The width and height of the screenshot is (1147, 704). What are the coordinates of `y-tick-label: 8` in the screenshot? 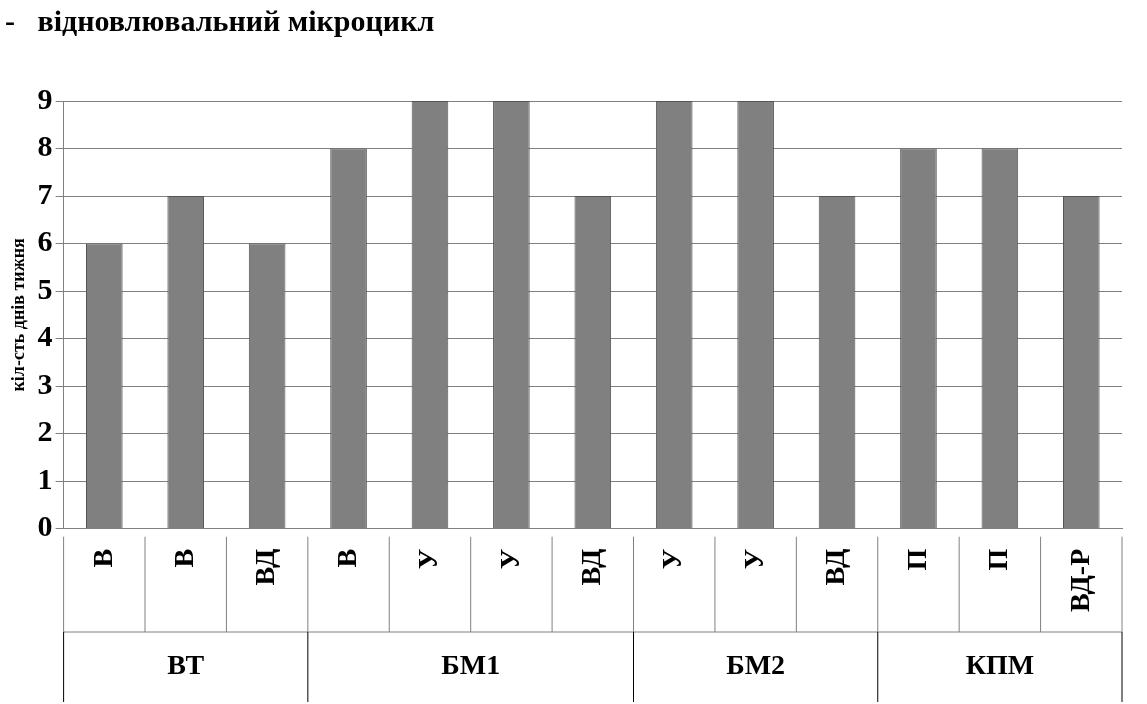 It's located at (45, 146).